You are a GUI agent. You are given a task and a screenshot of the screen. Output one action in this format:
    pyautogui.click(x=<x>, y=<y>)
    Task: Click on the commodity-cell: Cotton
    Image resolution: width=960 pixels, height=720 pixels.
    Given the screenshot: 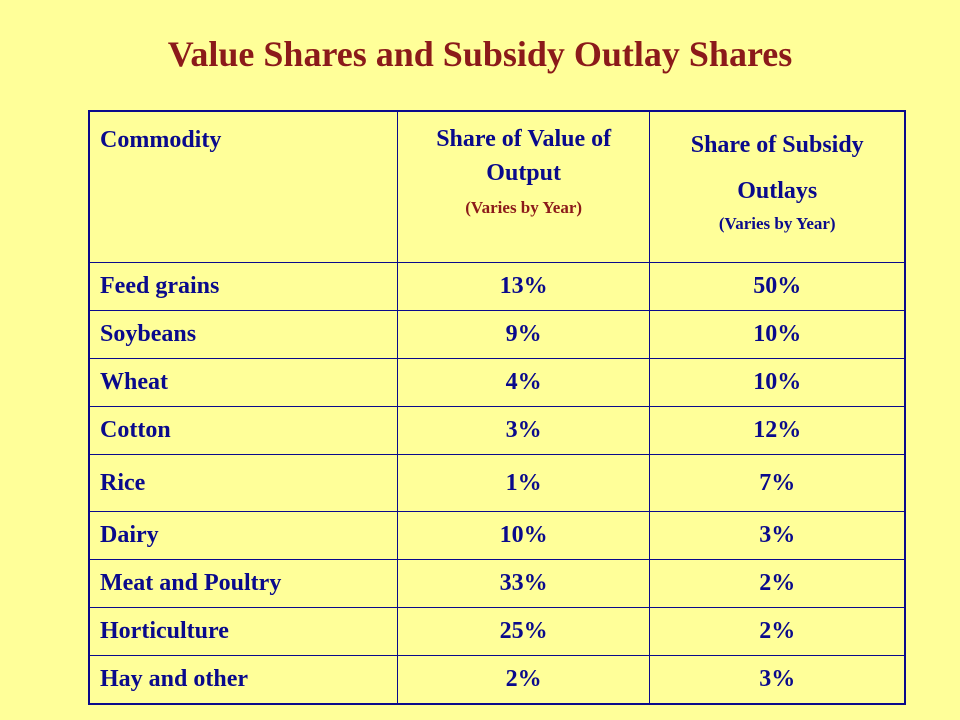 What is the action you would take?
    pyautogui.click(x=243, y=430)
    